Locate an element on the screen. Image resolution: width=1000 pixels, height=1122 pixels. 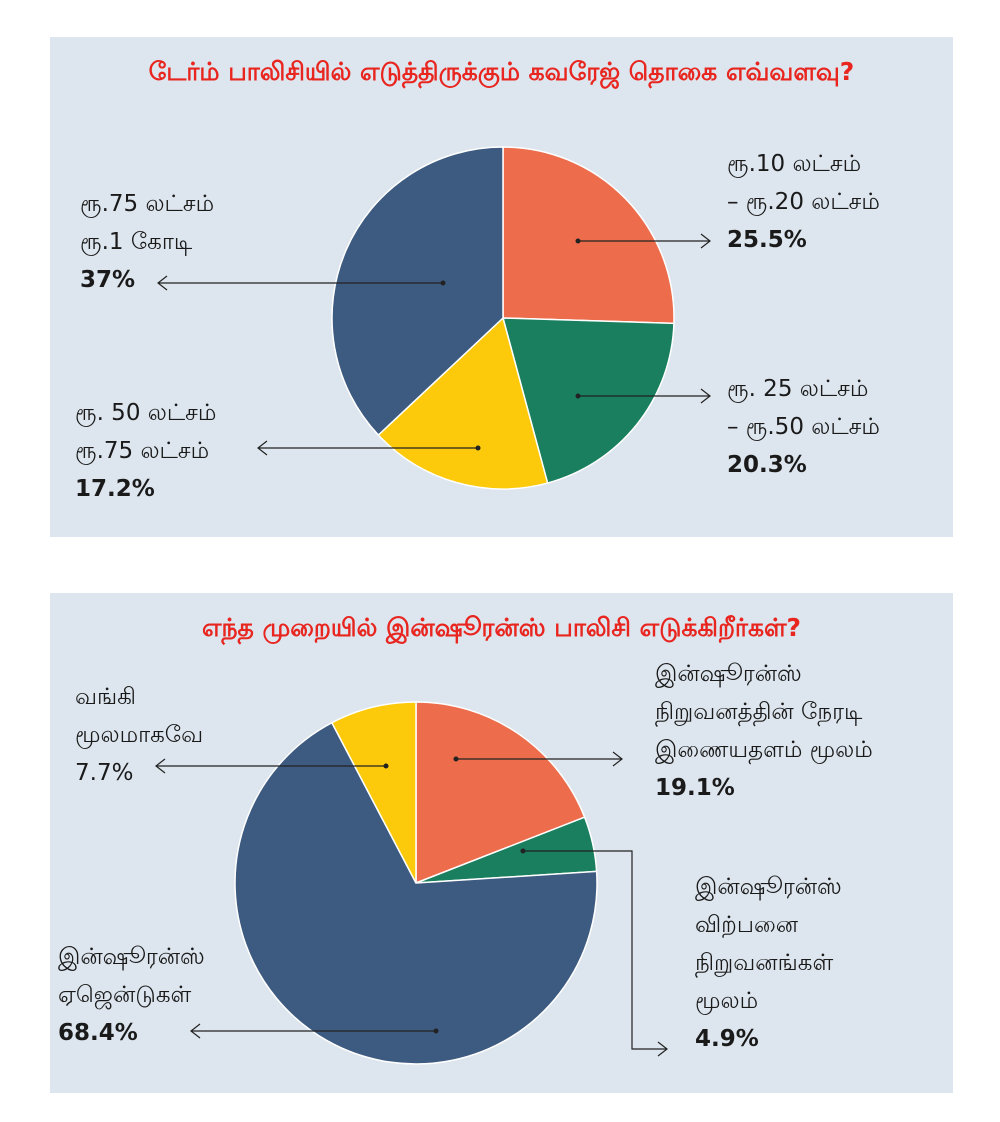
label-line: மூலமாகவே is located at coordinates (139, 735).